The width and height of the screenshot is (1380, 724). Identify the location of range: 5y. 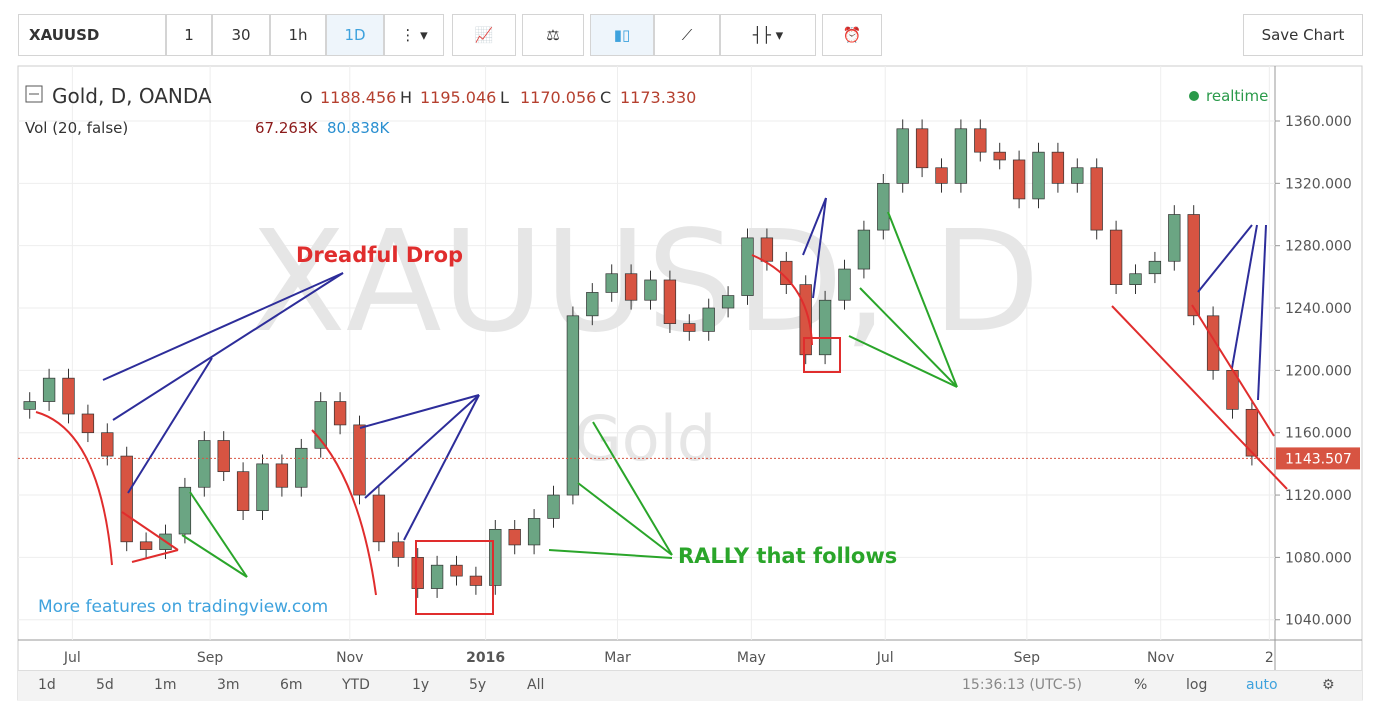
(478, 685).